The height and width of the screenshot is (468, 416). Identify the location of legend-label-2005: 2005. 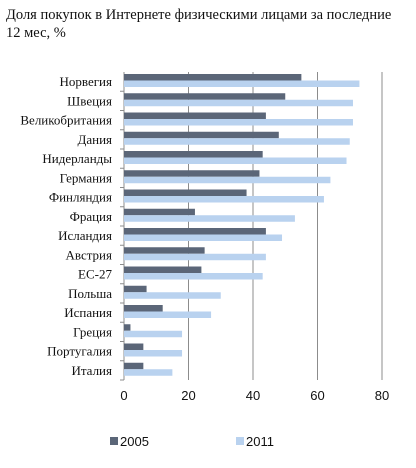
(134, 441).